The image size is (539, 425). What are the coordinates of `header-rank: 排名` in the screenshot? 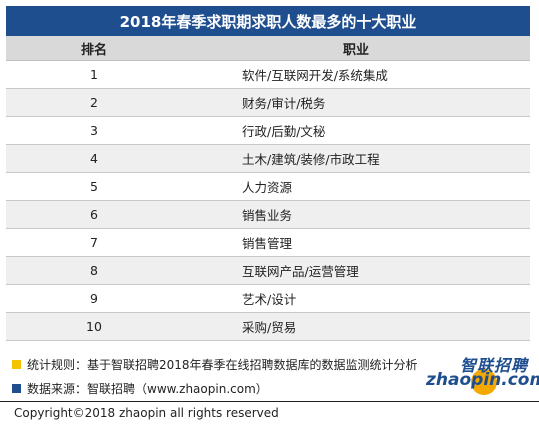 It's located at (94, 48).